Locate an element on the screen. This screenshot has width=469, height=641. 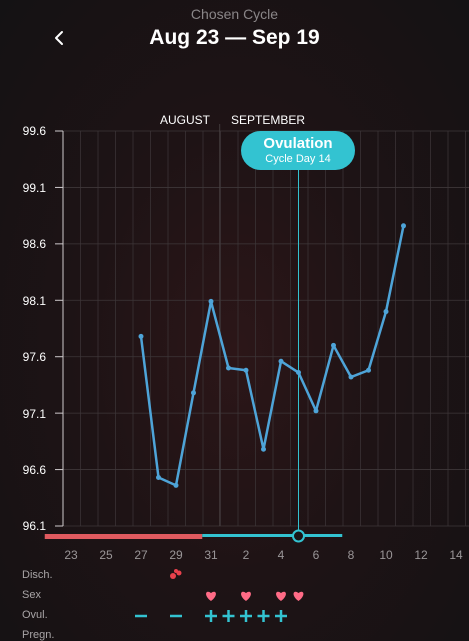
row-label-ovulation: Ovul. is located at coordinates (35, 615).